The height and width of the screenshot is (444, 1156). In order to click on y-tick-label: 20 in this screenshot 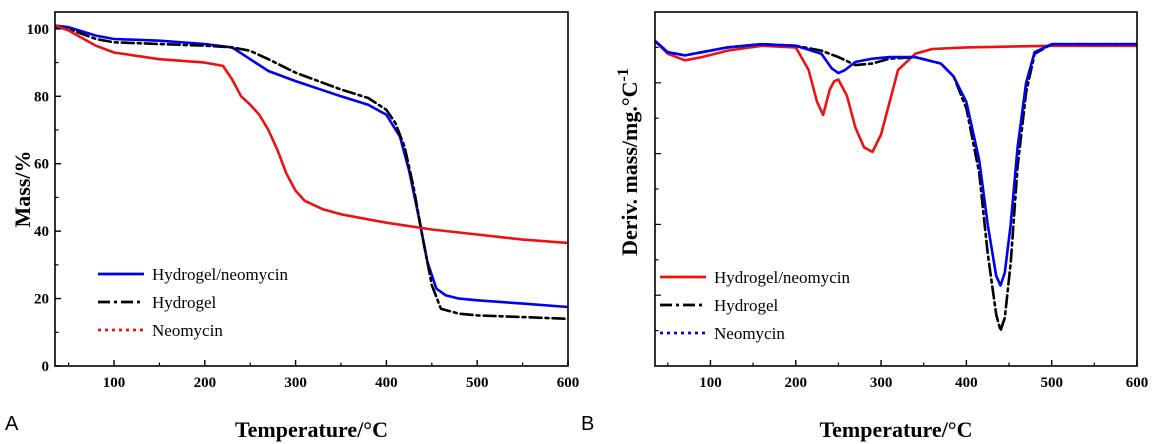, I will do `click(41, 300)`.